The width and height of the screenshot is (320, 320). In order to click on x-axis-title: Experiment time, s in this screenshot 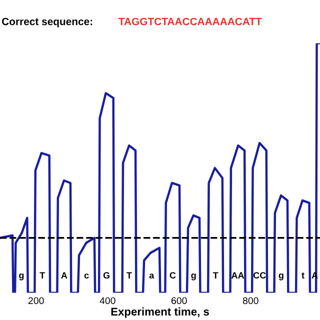, I will do `click(160, 312)`.